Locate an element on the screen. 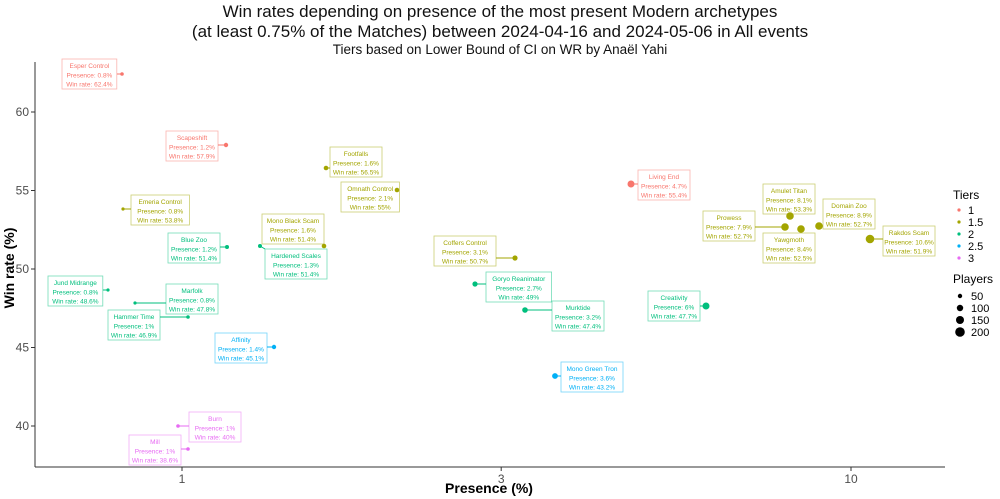 This screenshot has width=1000, height=499. y-tick-label: 45 is located at coordinates (23, 348).